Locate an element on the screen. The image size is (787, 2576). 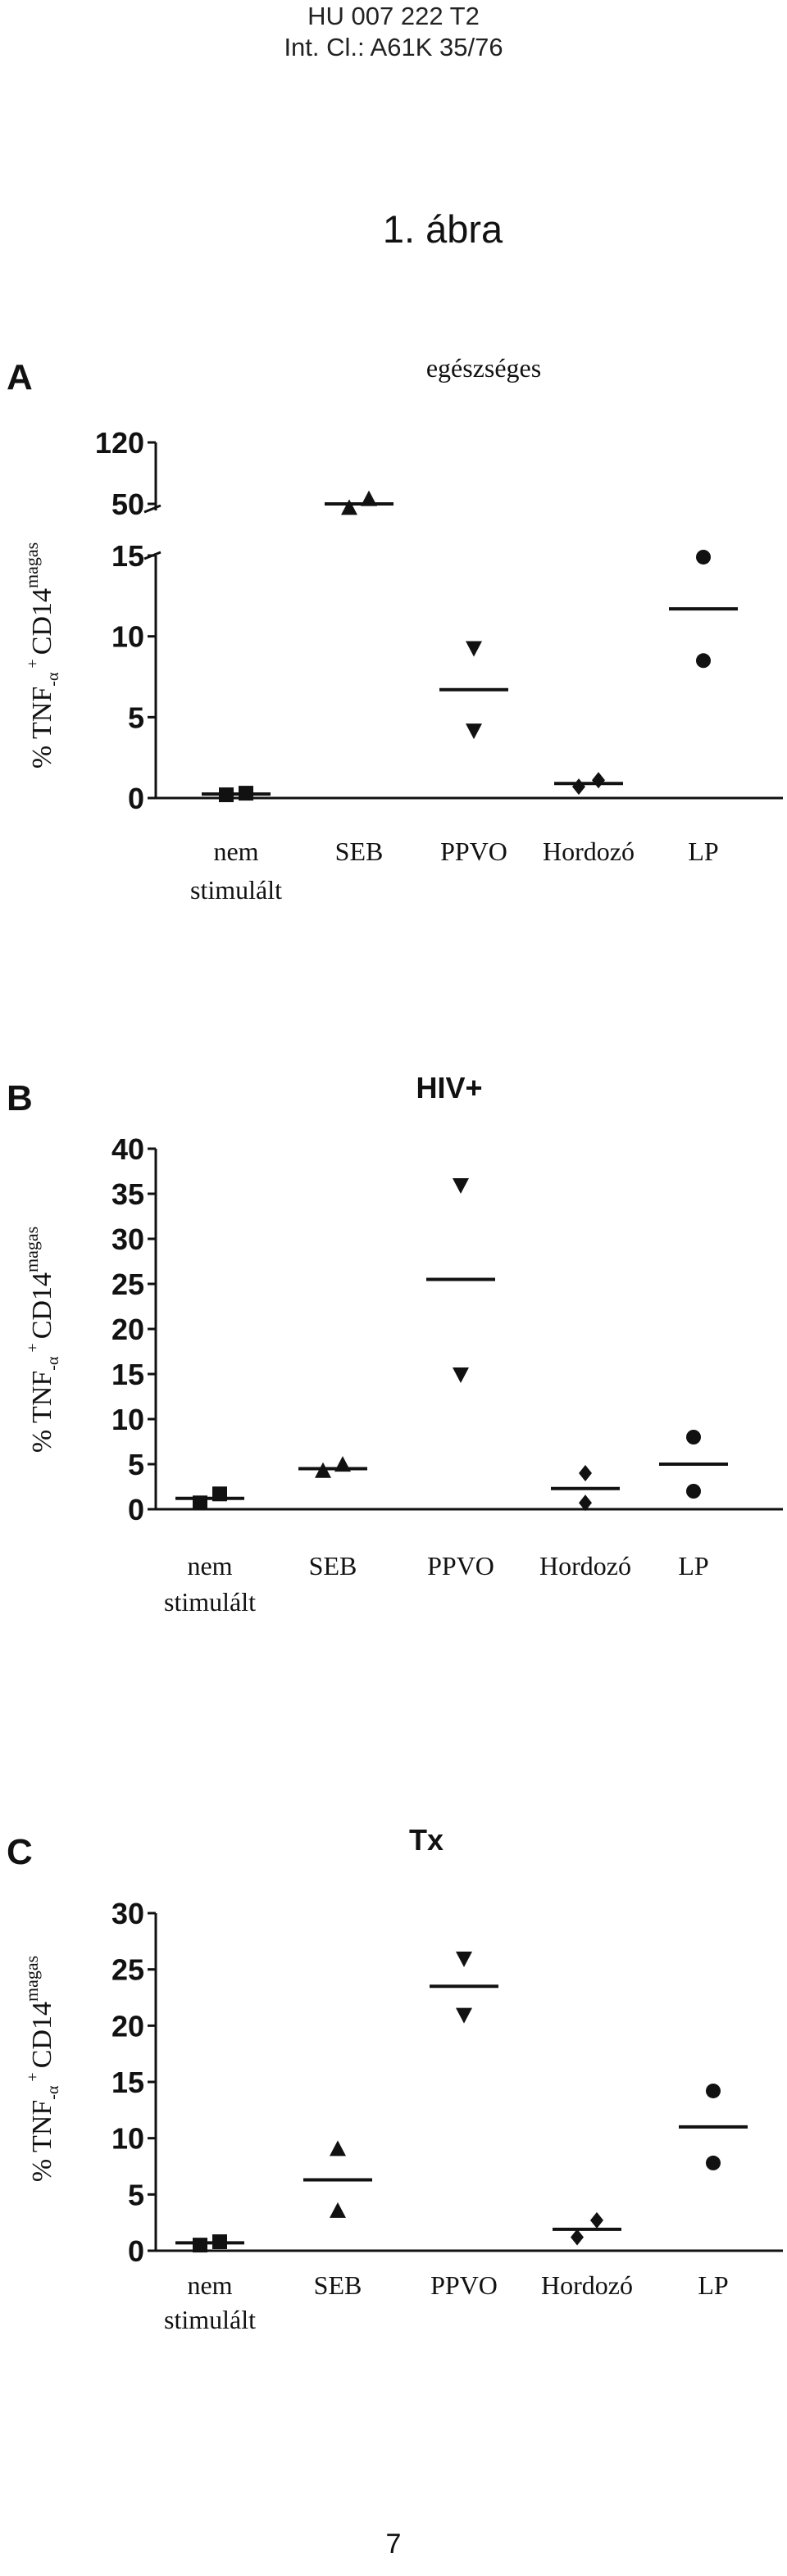
panel-letter: B is located at coordinates (20, 1098).